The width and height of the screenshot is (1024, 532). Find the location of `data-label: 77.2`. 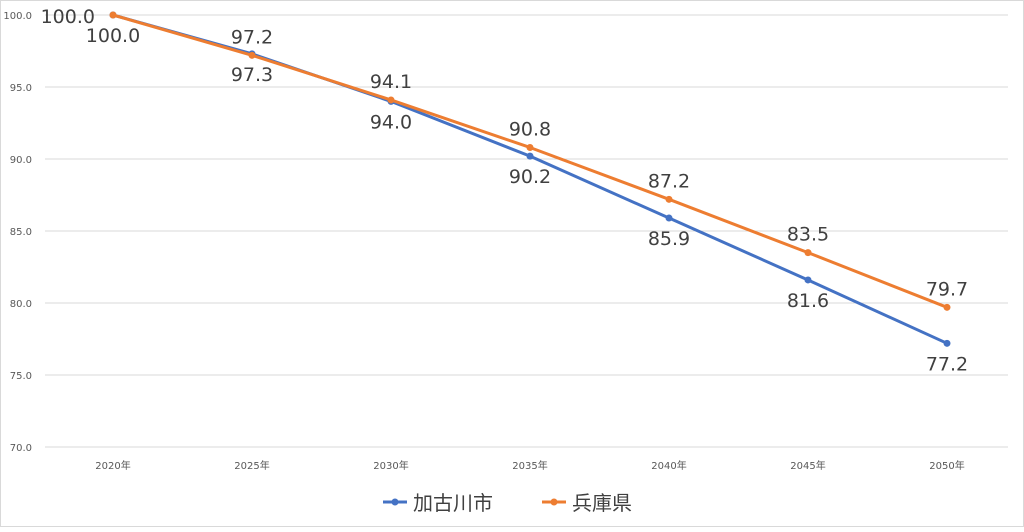

data-label: 77.2 is located at coordinates (947, 364).